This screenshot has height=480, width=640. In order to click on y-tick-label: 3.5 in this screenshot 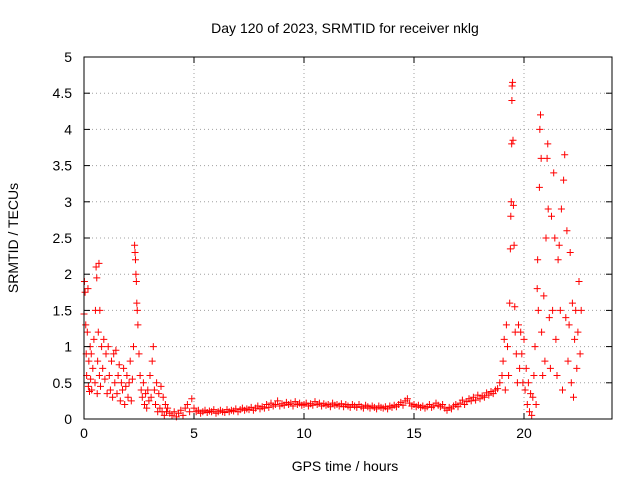, I will do `click(63, 166)`.